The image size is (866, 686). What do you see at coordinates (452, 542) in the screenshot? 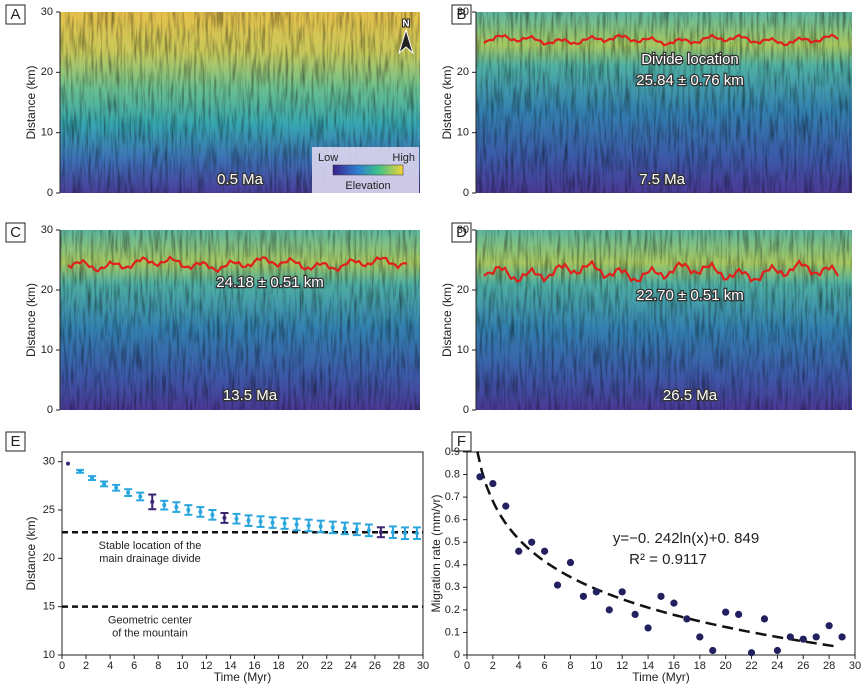
I see `y-tick-label: 0.5` at bounding box center [452, 542].